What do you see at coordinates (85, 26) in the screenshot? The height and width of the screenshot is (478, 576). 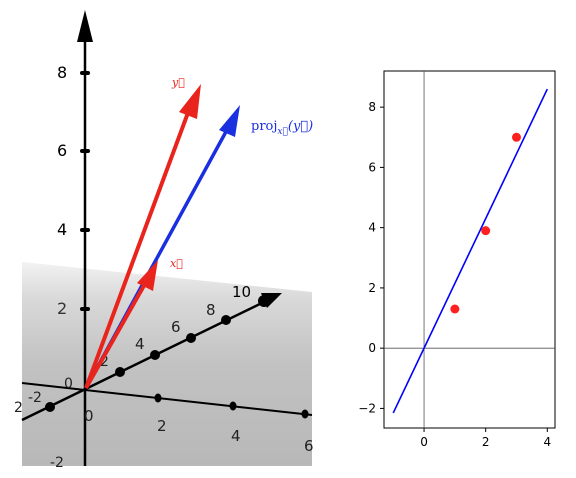 I see `vertical-axis-arrowhead` at bounding box center [85, 26].